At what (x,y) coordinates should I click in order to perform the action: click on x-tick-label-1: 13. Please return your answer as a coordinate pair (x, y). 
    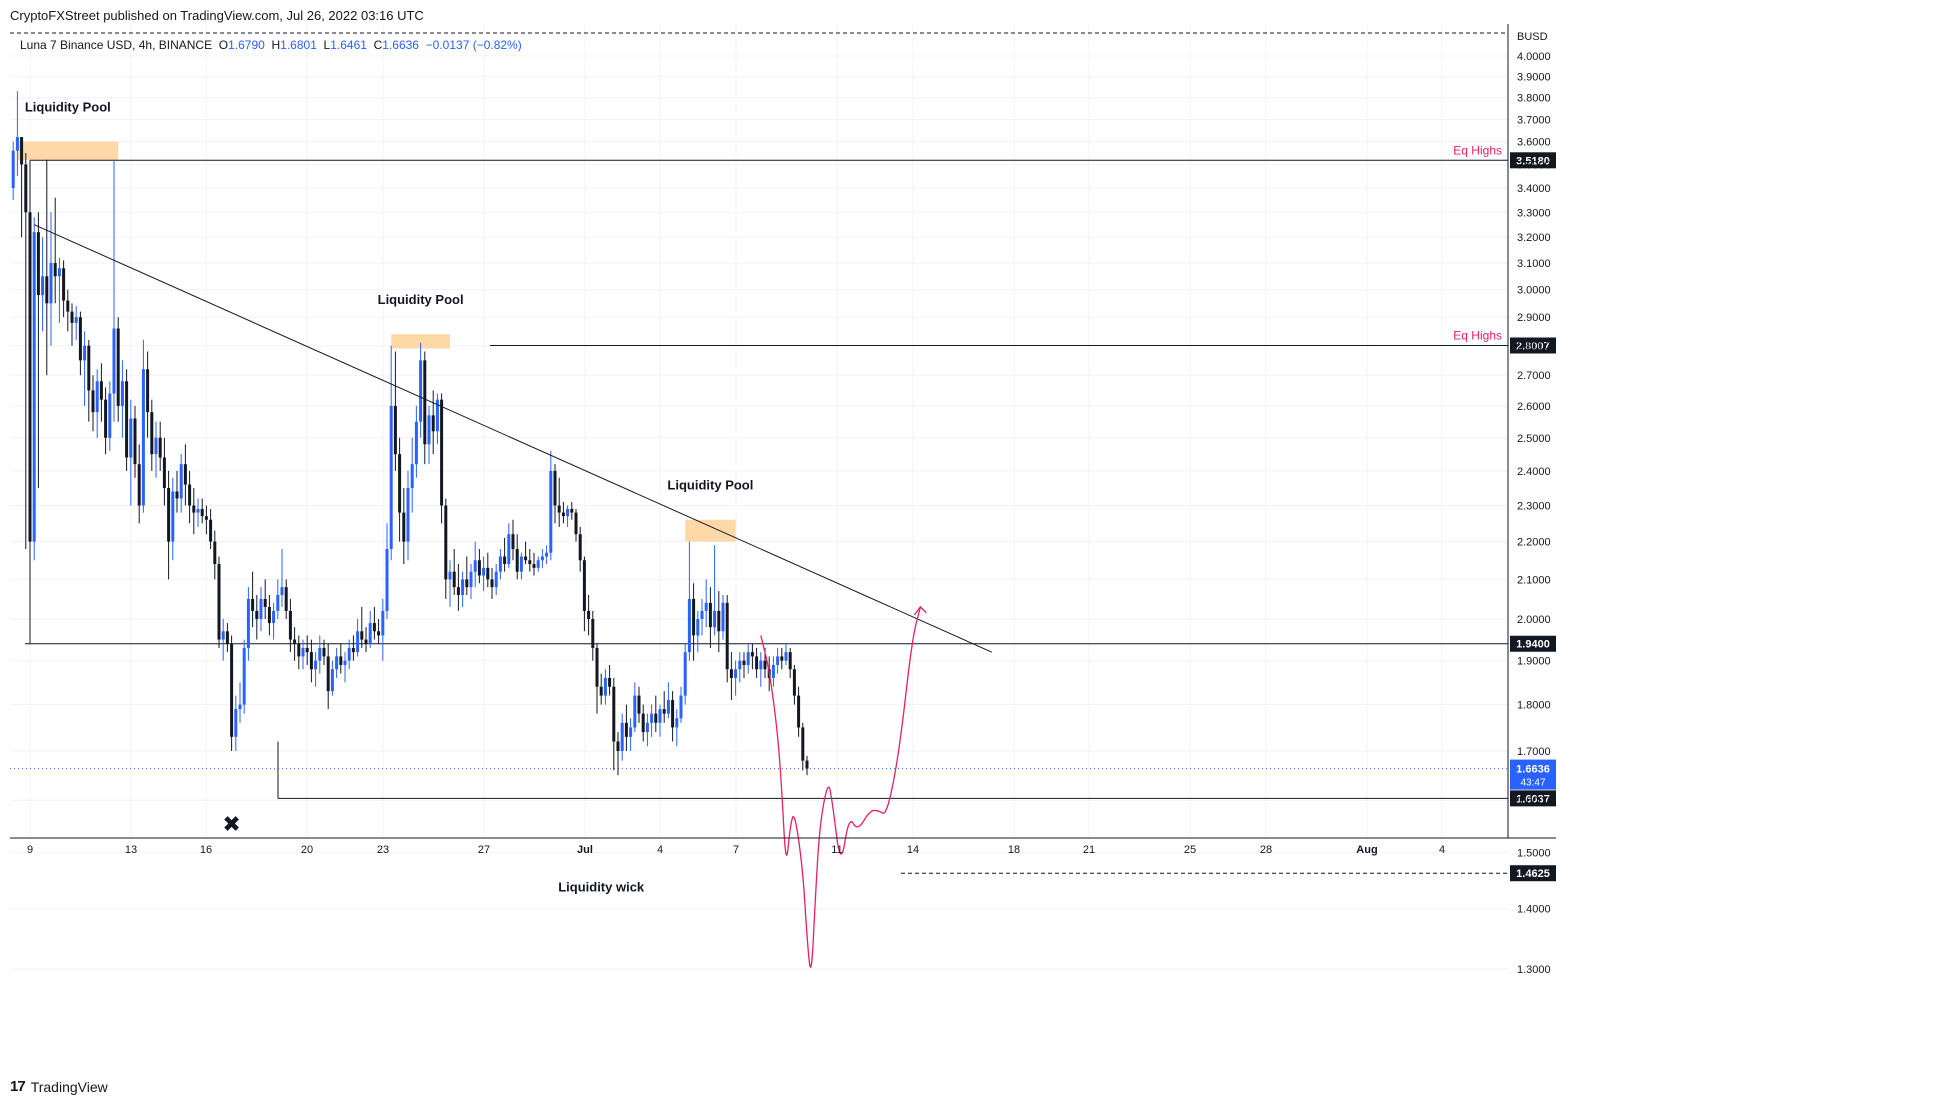
    Looking at the image, I should click on (131, 850).